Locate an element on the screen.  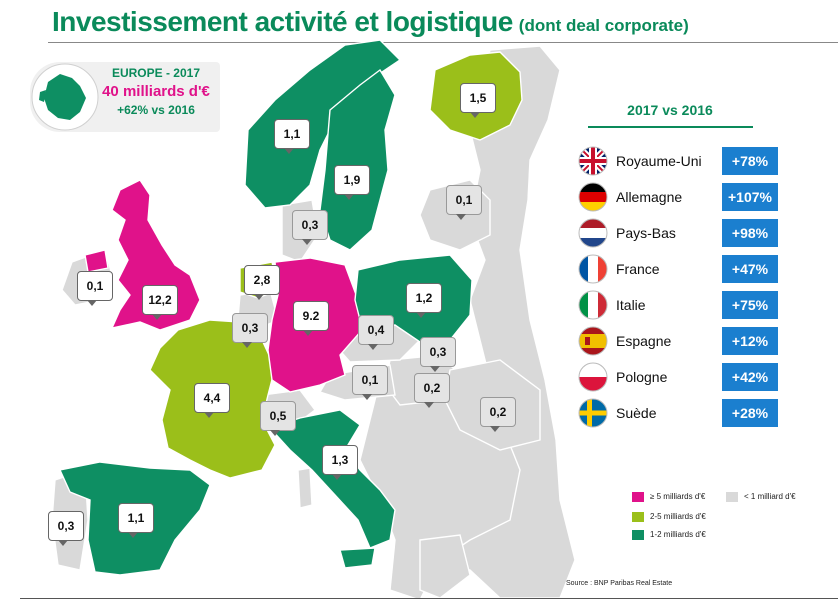
legend-pink-swatch is located at coordinates (638, 497).